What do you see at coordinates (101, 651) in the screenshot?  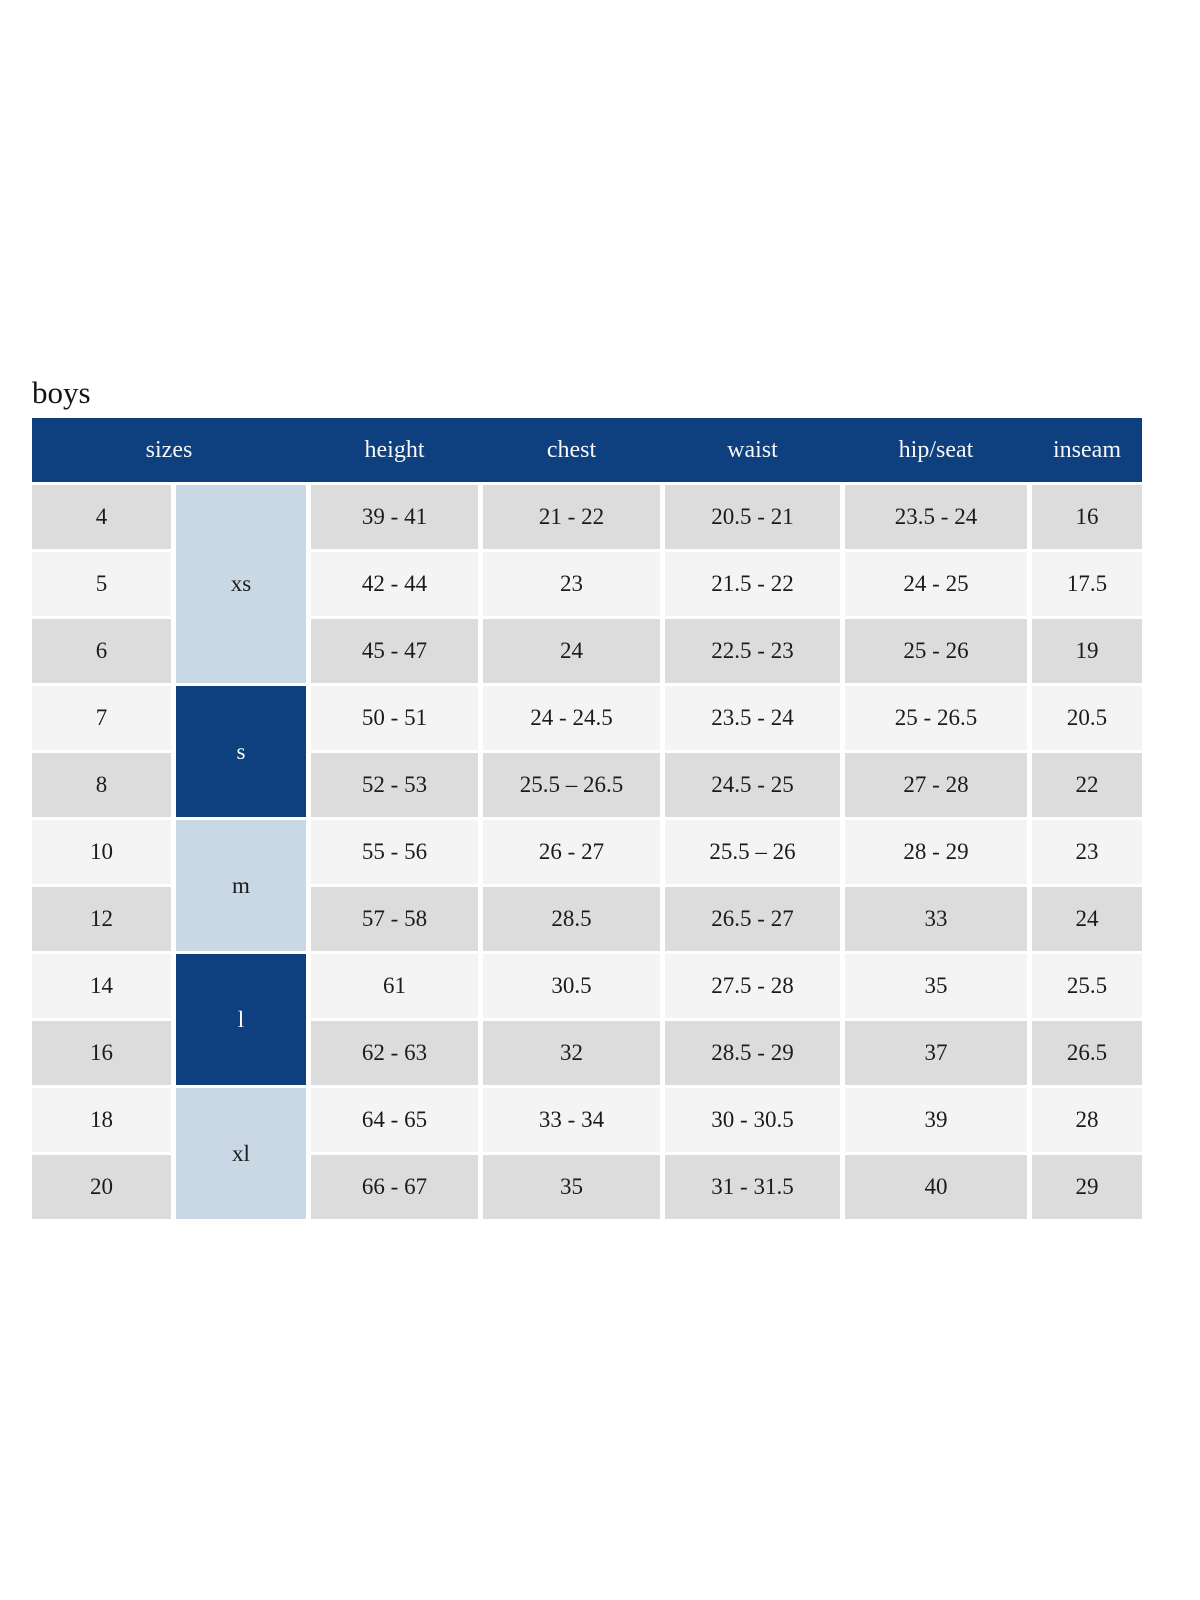 I see `size-cell: 6` at bounding box center [101, 651].